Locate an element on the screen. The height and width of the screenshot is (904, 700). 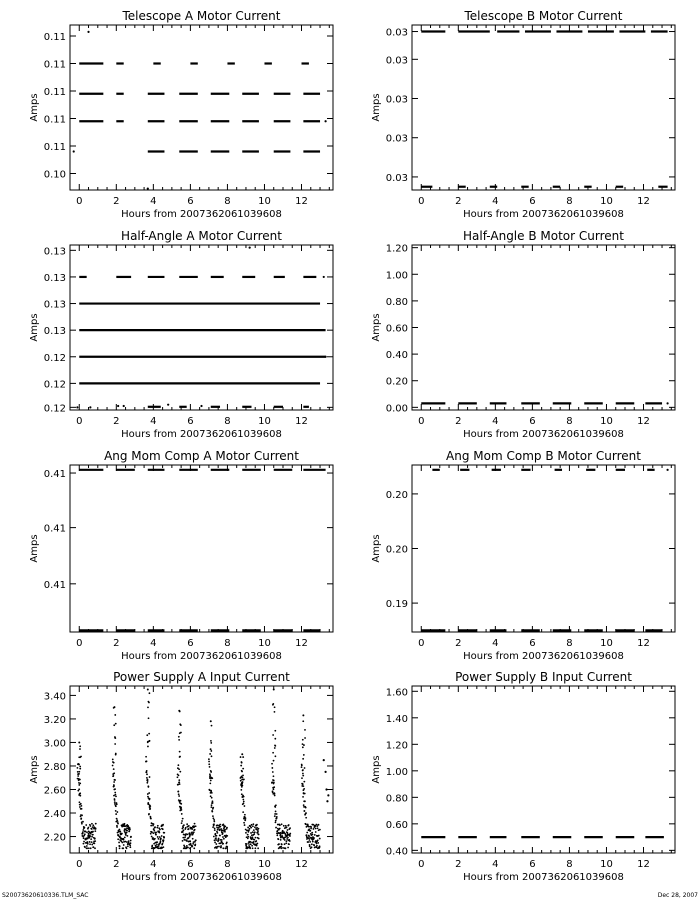
x-tick-label: 4 is located at coordinates (495, 643).